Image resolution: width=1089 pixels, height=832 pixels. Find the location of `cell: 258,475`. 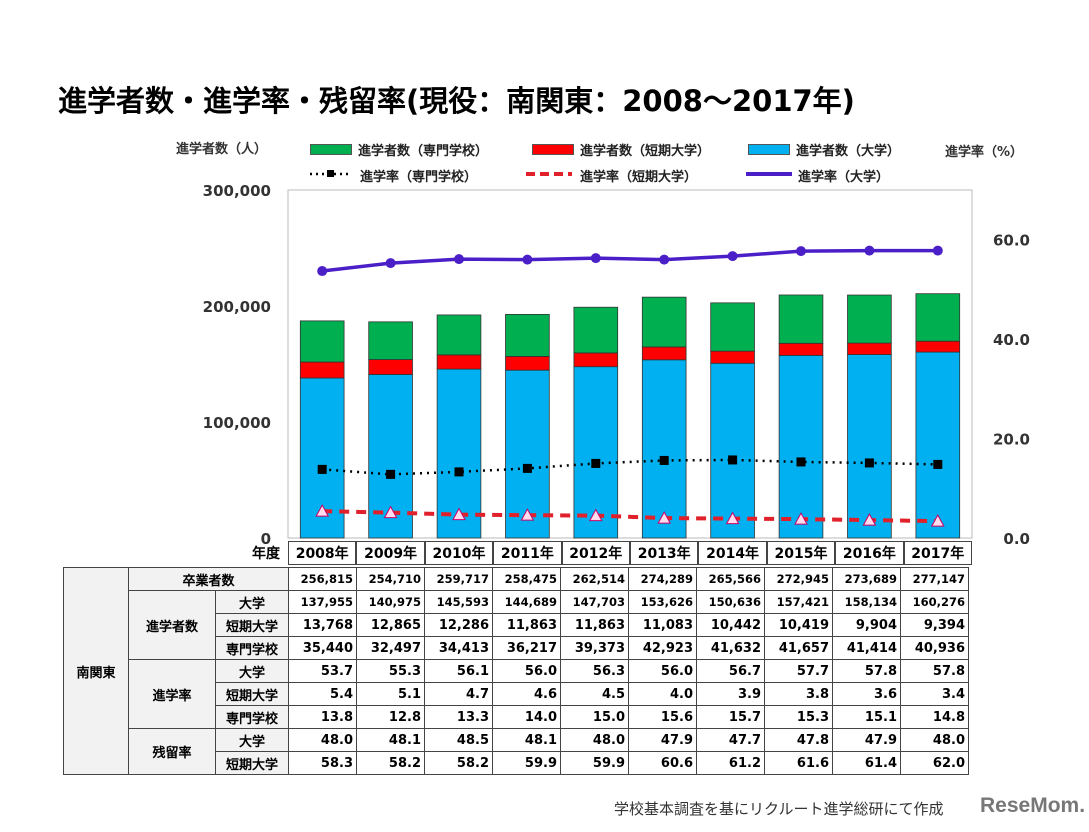

cell: 258,475 is located at coordinates (526, 579).